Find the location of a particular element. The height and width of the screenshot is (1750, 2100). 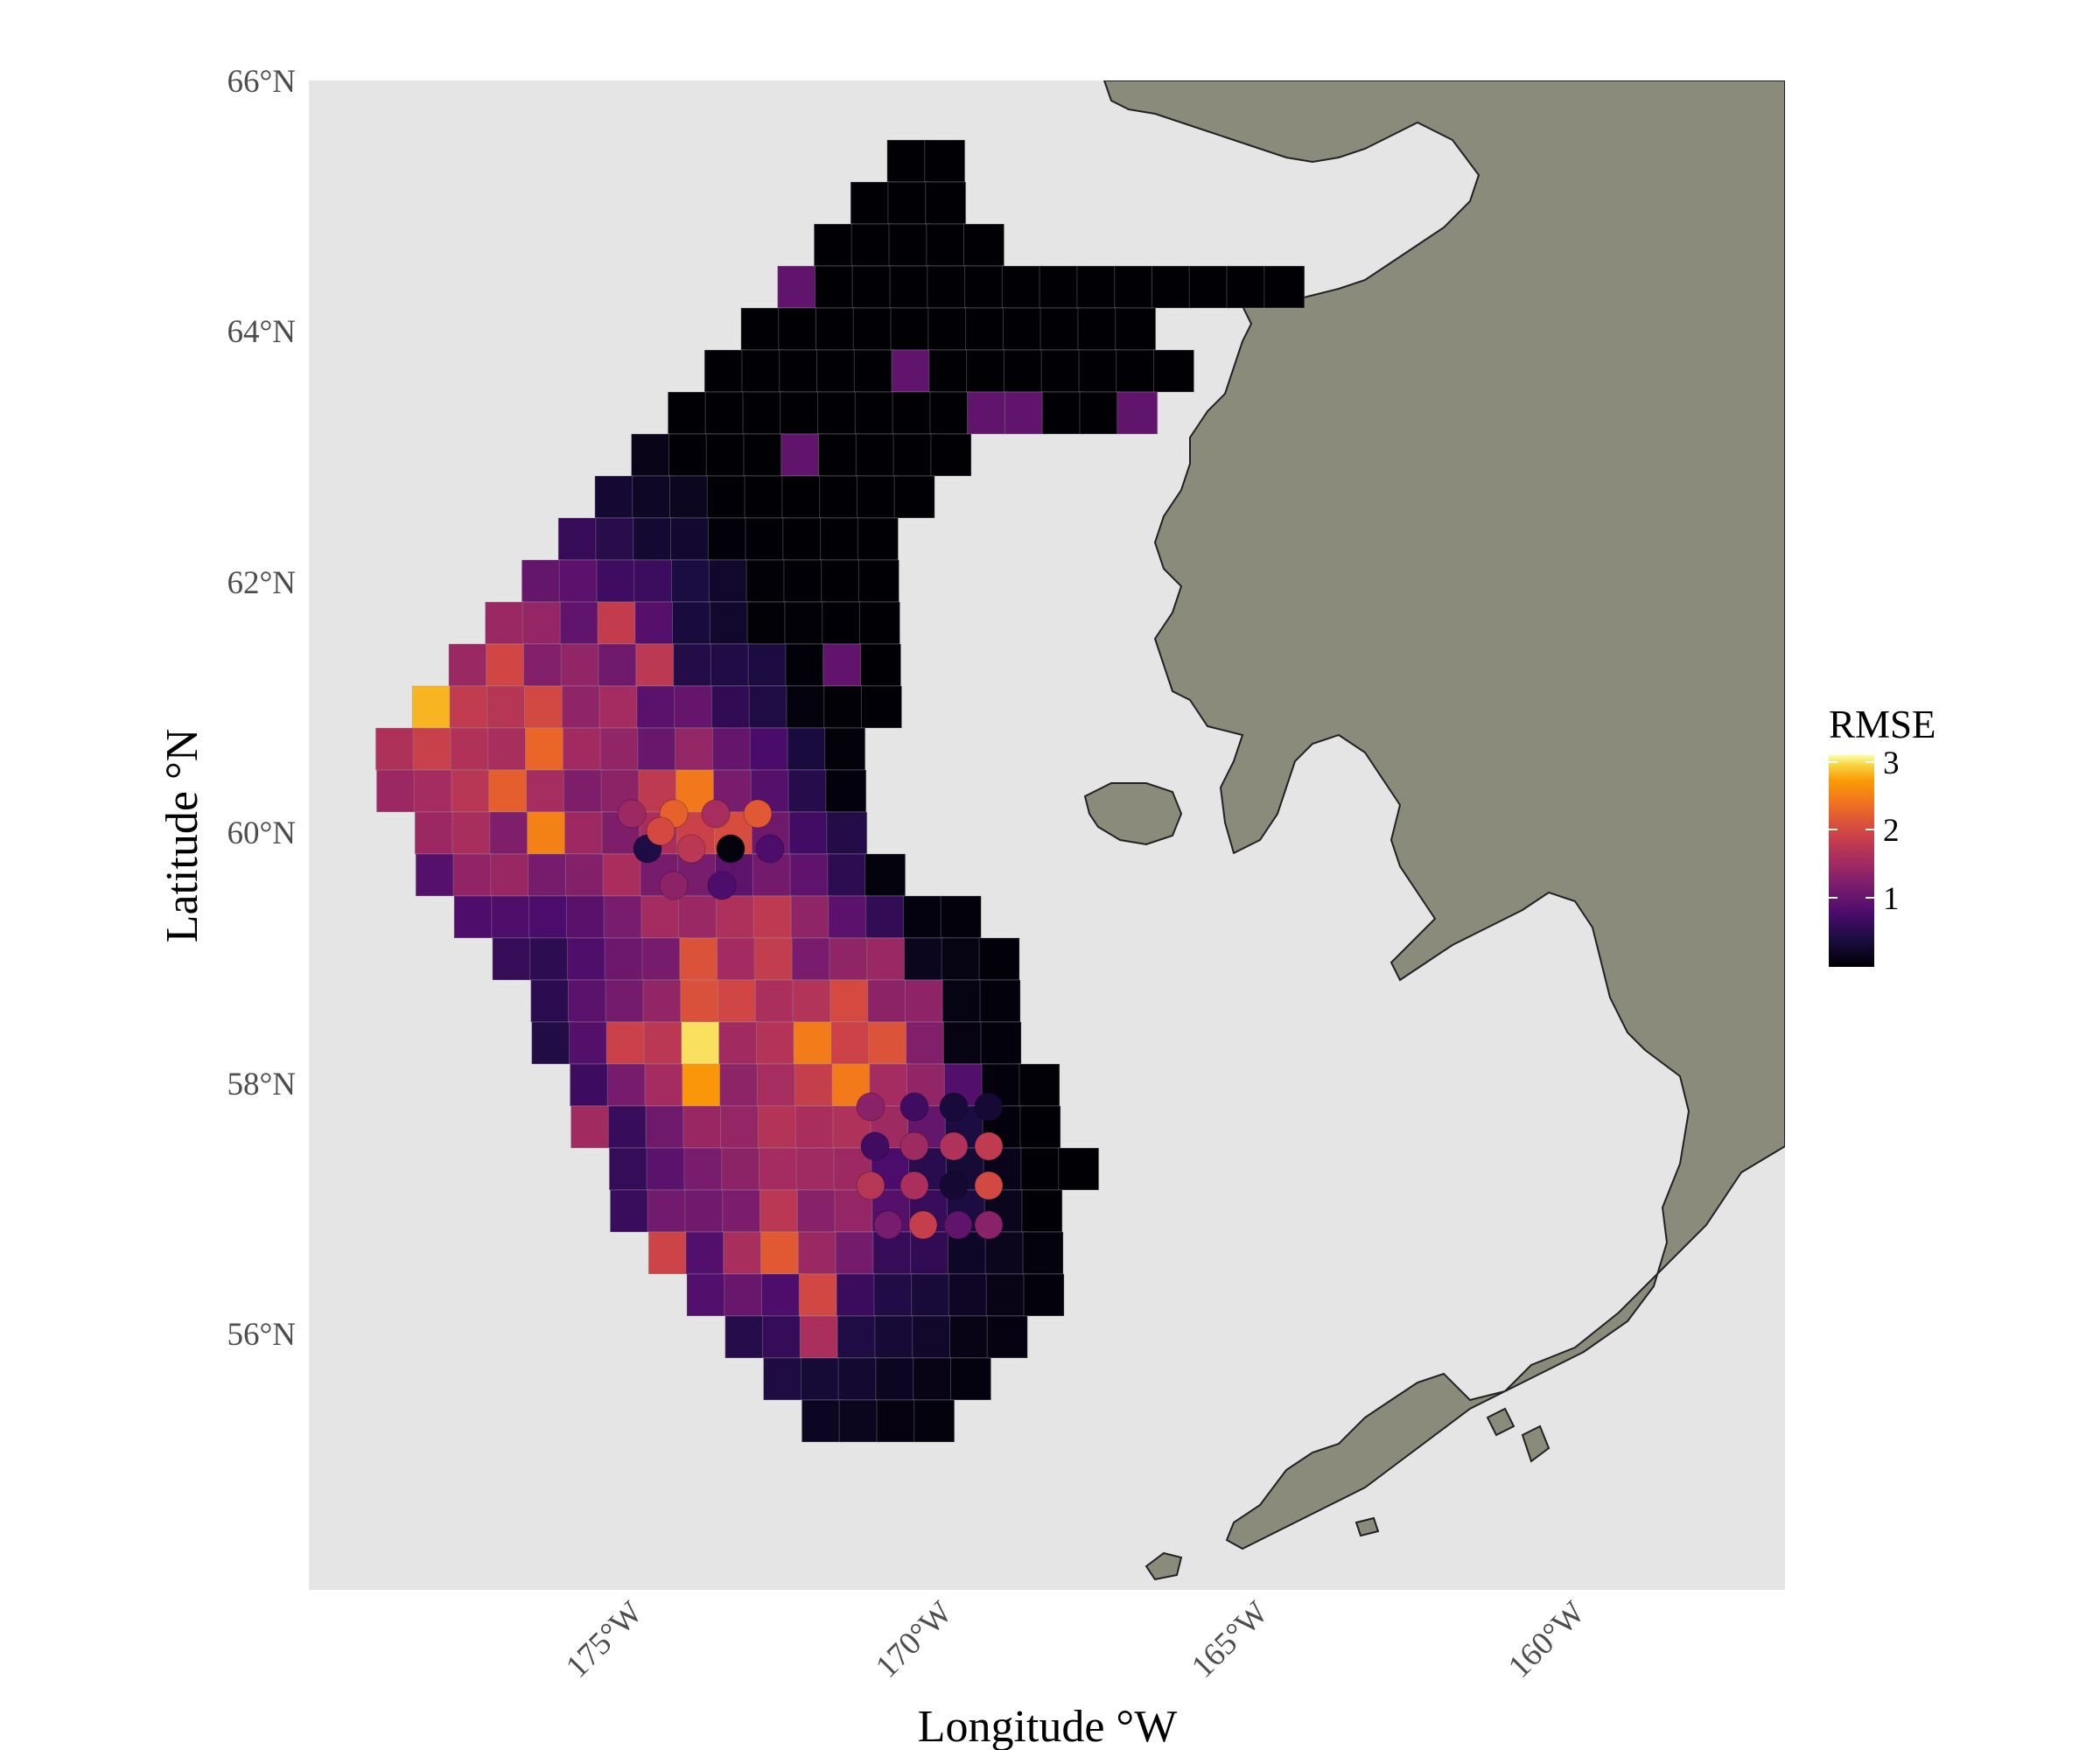

legend-label: 1 is located at coordinates (1891, 899).